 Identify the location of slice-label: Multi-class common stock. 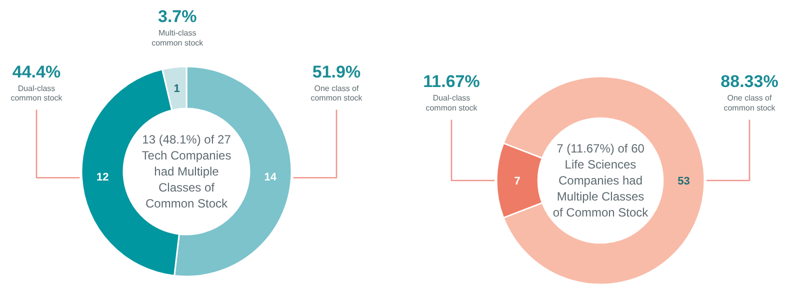
(178, 38).